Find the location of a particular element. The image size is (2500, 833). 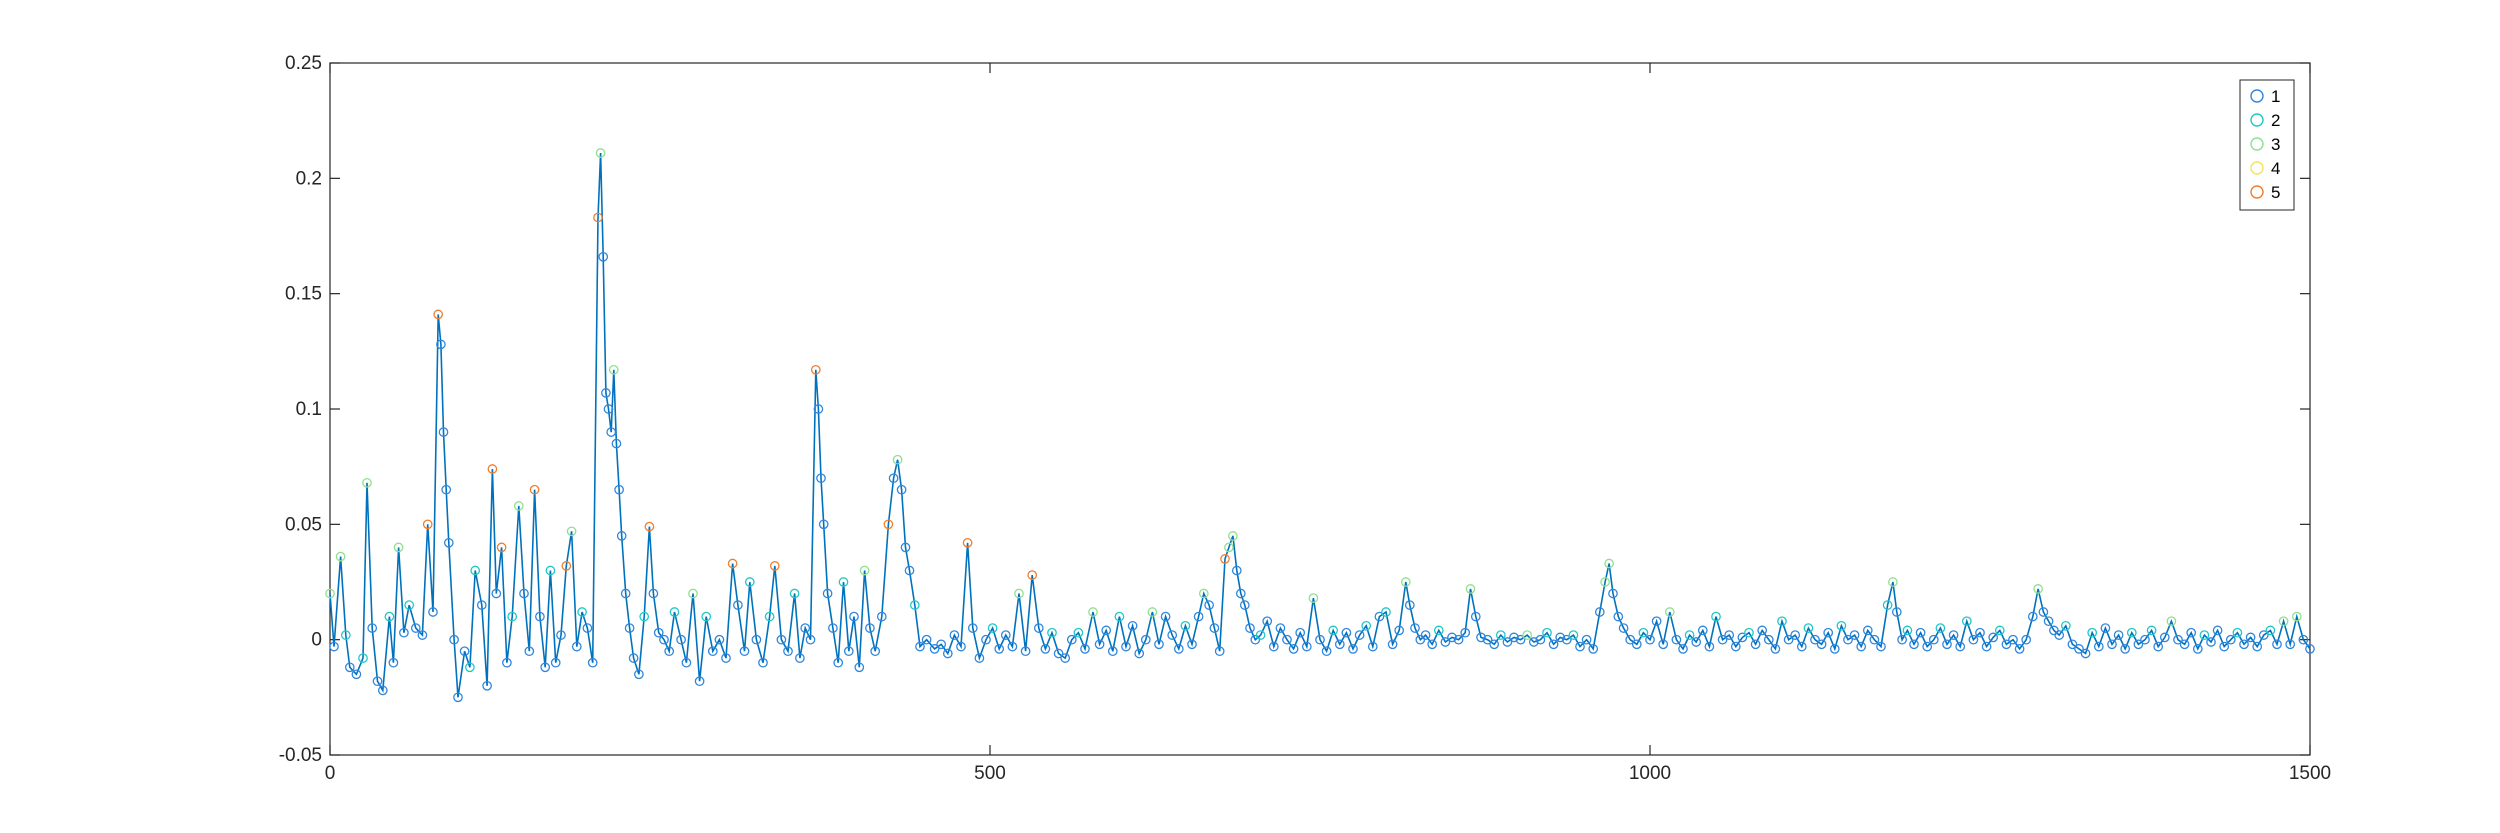

y-tick-label: 0.2 is located at coordinates (309, 178).